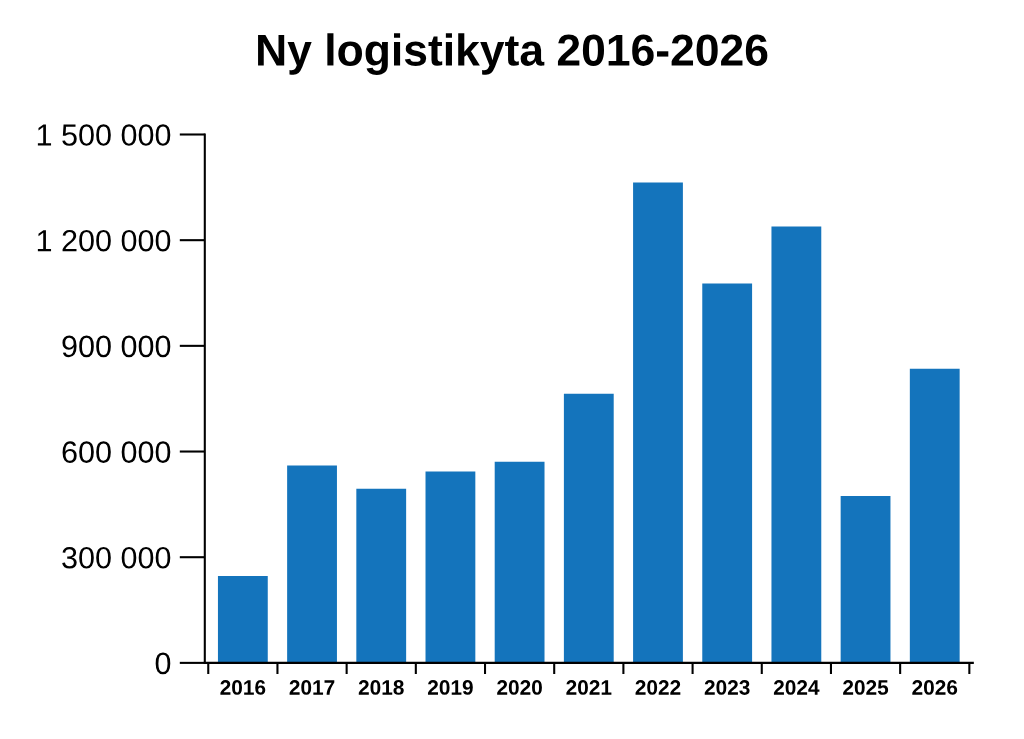 The image size is (1024, 739). What do you see at coordinates (104, 135) in the screenshot?
I see `y-tick-label: 1 500 000` at bounding box center [104, 135].